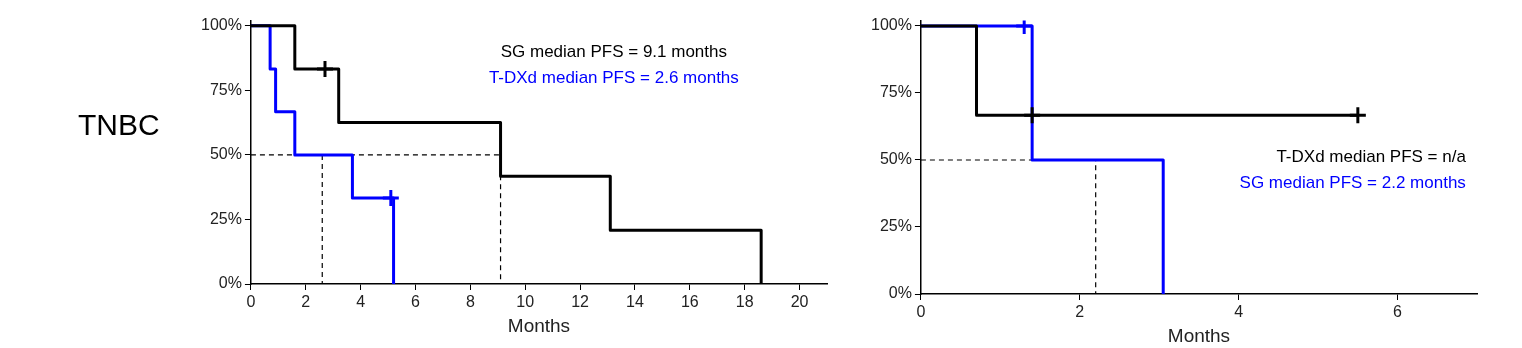 Image resolution: width=1522 pixels, height=348 pixels. What do you see at coordinates (635, 302) in the screenshot?
I see `x-tick-label: 14` at bounding box center [635, 302].